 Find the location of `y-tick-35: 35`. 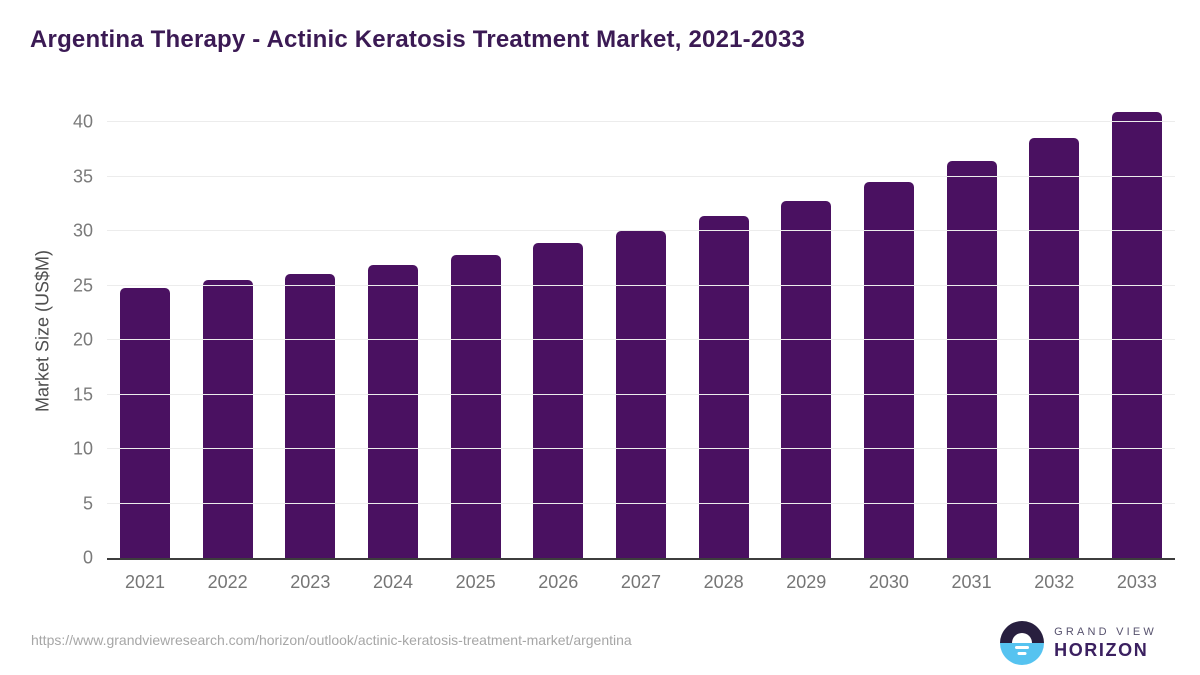

y-tick-35: 35 is located at coordinates (82, 176).